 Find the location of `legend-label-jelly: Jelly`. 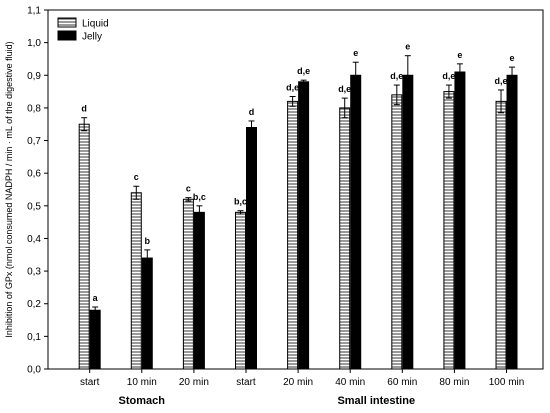

legend-label-jelly: Jelly is located at coordinates (92, 37).